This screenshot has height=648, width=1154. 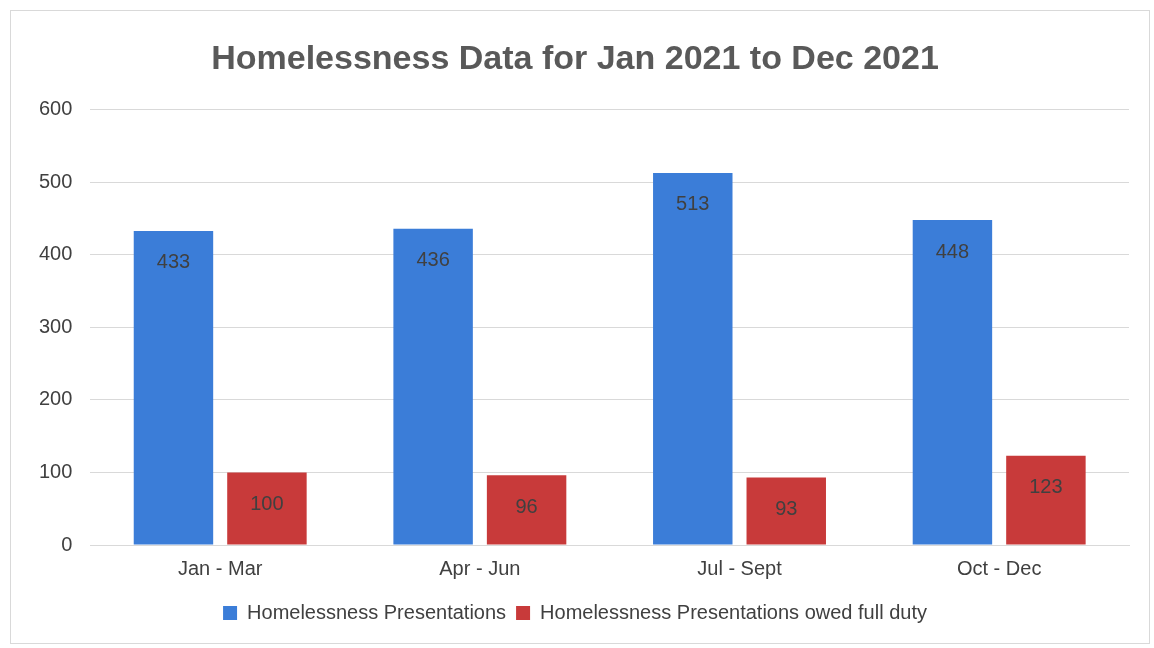 I want to click on data-label: 436, so click(x=433, y=259).